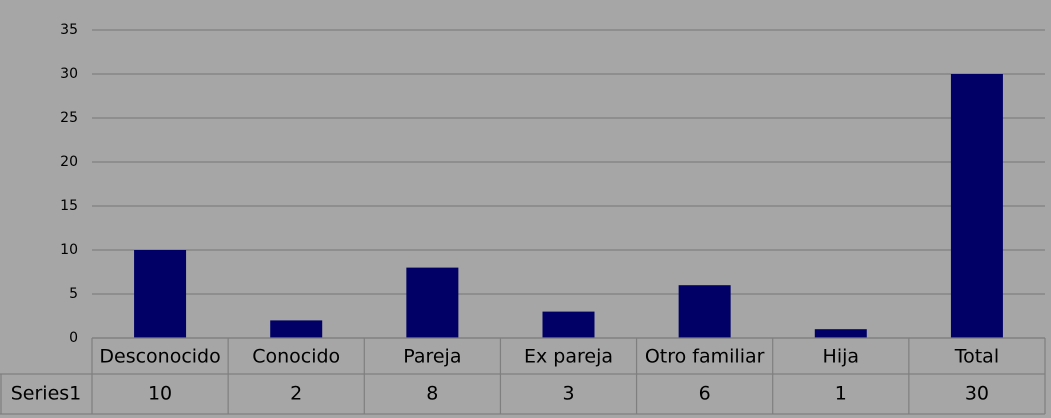 The width and height of the screenshot is (1051, 418). I want to click on y-tick-label: 35, so click(69, 30).